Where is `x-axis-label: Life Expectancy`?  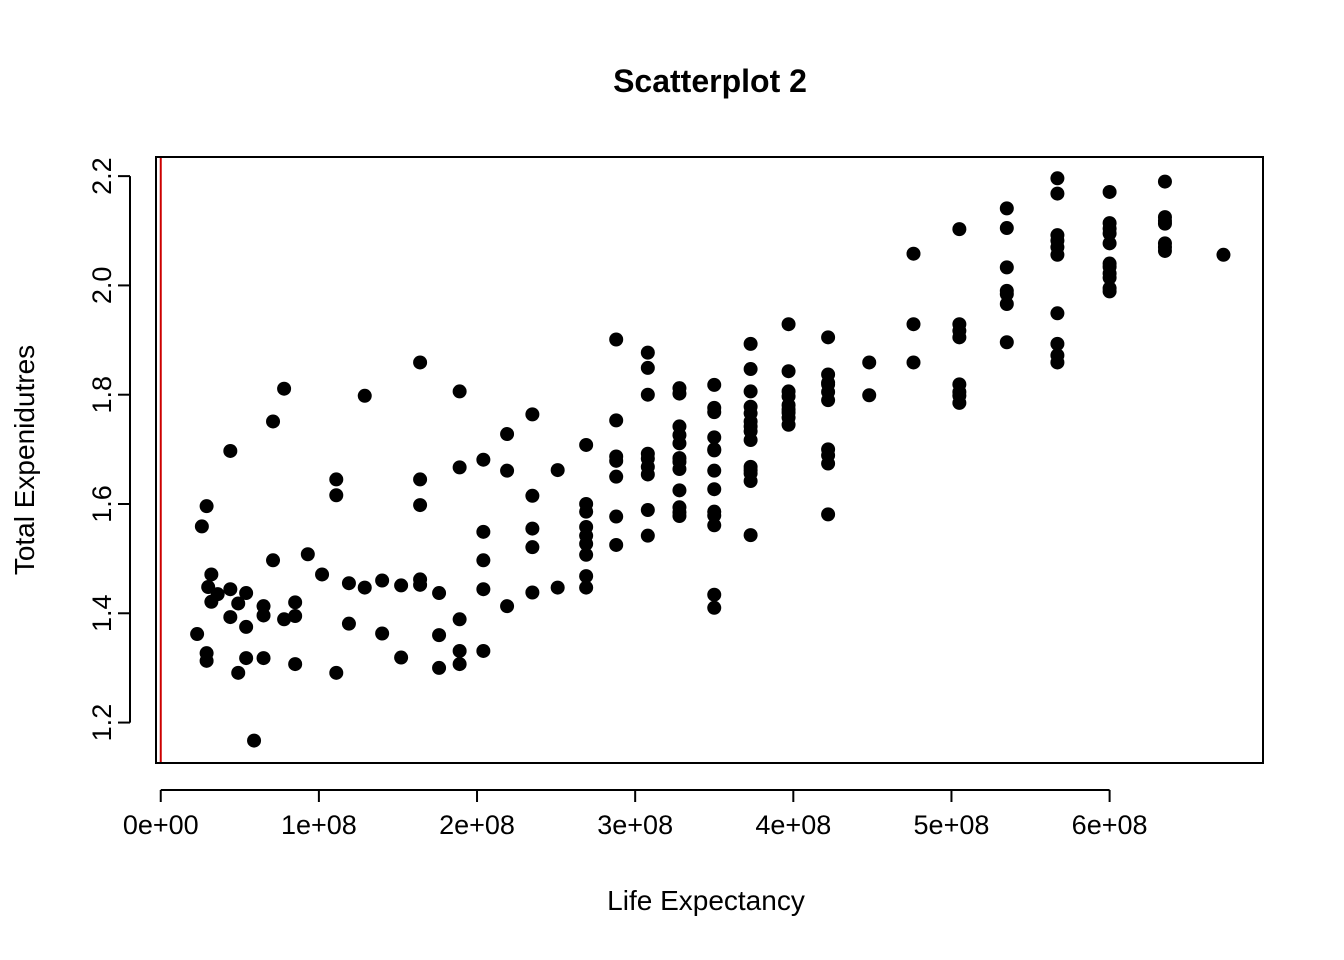
x-axis-label: Life Expectancy is located at coordinates (706, 900).